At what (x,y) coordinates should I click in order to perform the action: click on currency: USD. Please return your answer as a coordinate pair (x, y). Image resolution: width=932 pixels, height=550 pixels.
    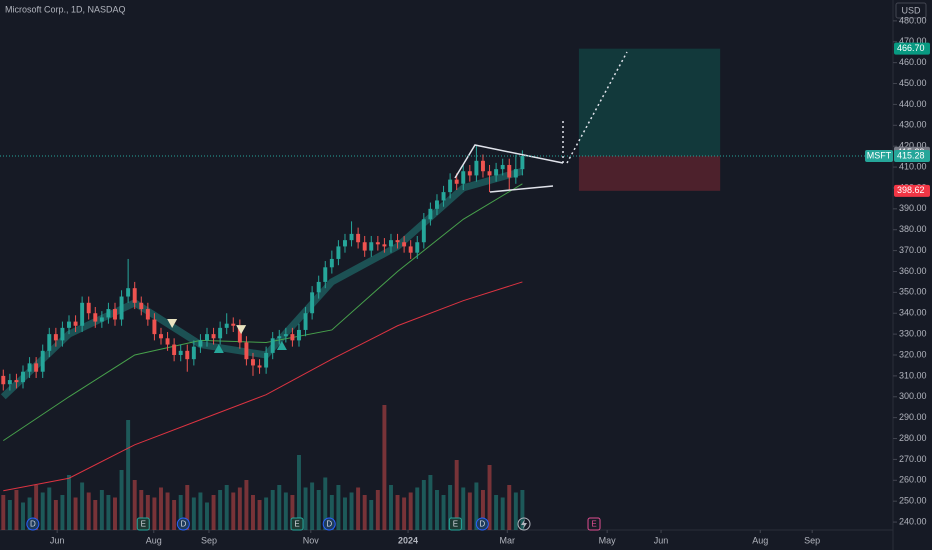
    Looking at the image, I should click on (911, 10).